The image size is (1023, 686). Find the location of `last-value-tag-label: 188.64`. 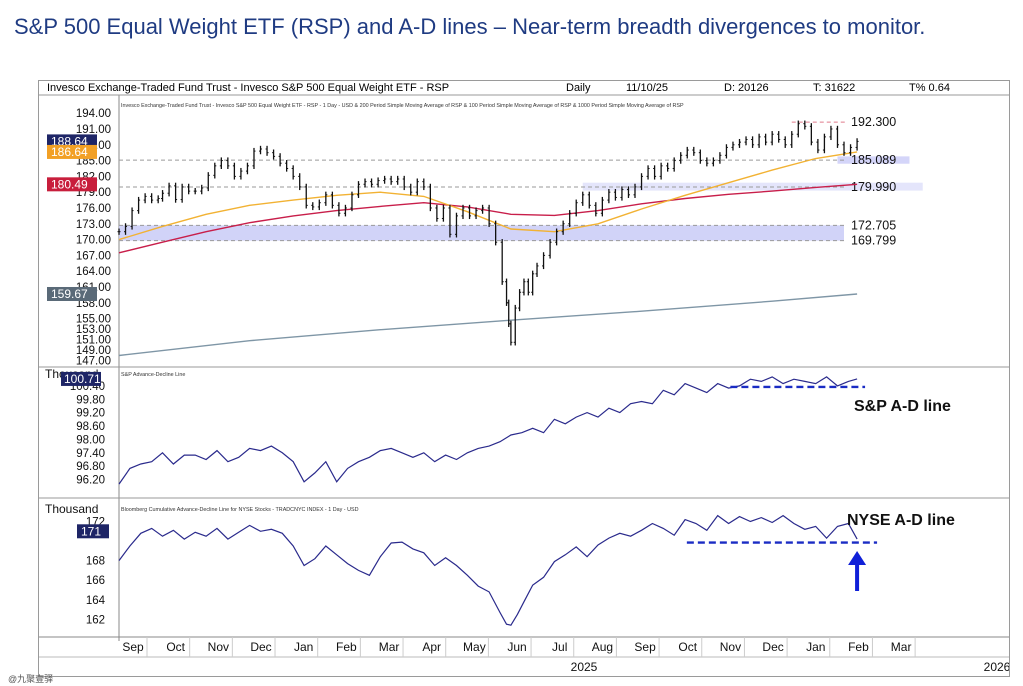

last-value-tag-label: 188.64 is located at coordinates (69, 141).